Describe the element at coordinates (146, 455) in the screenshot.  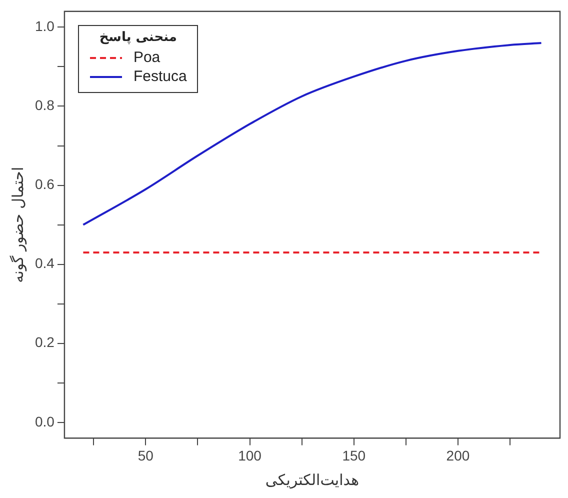
I see `x-tick-label: 50` at that location.